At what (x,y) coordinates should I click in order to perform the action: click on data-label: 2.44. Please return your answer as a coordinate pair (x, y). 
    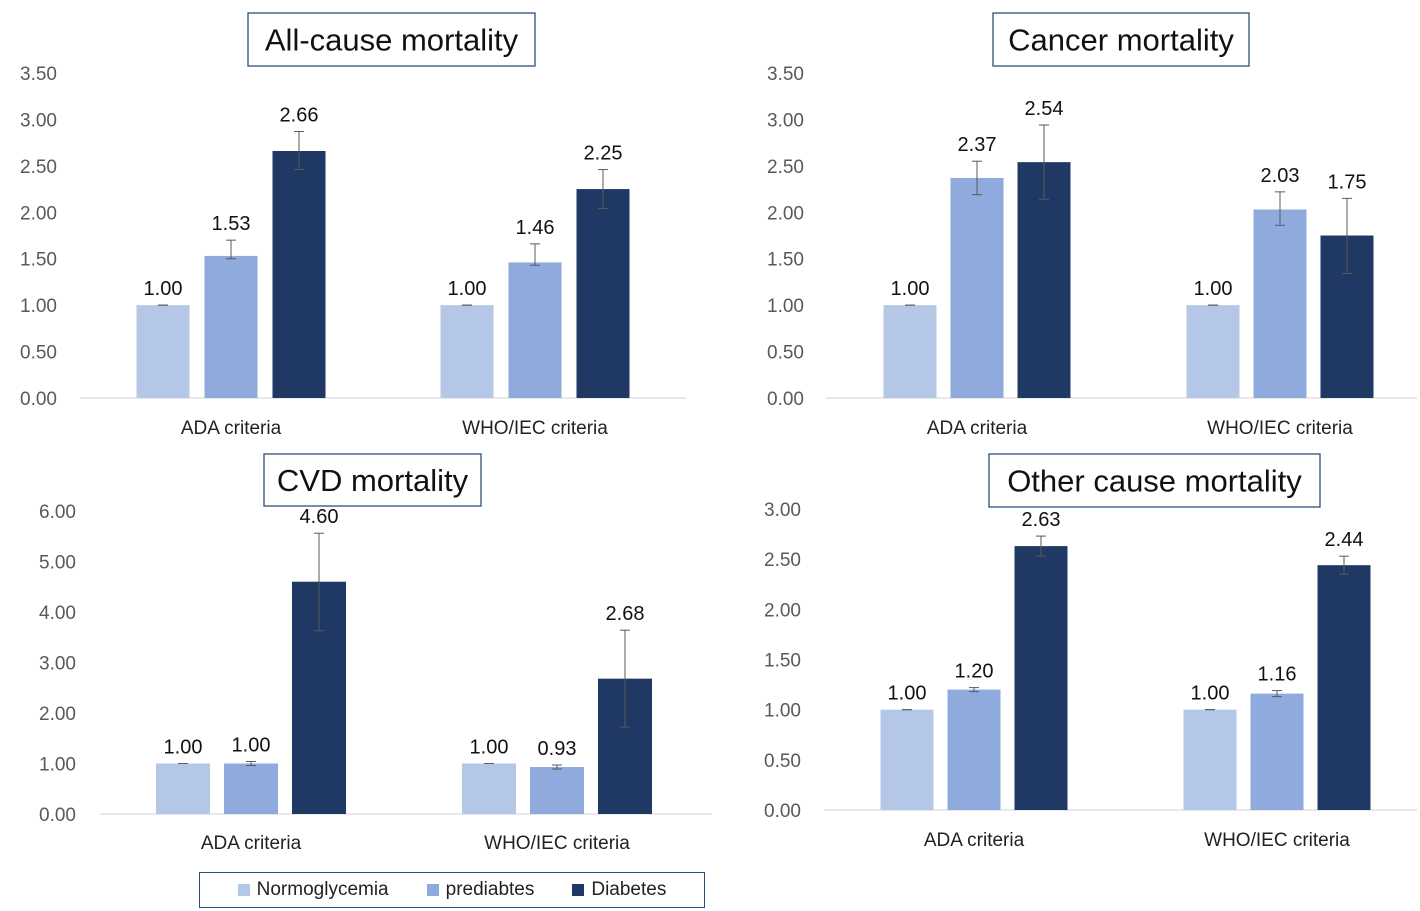
    Looking at the image, I should click on (1344, 540).